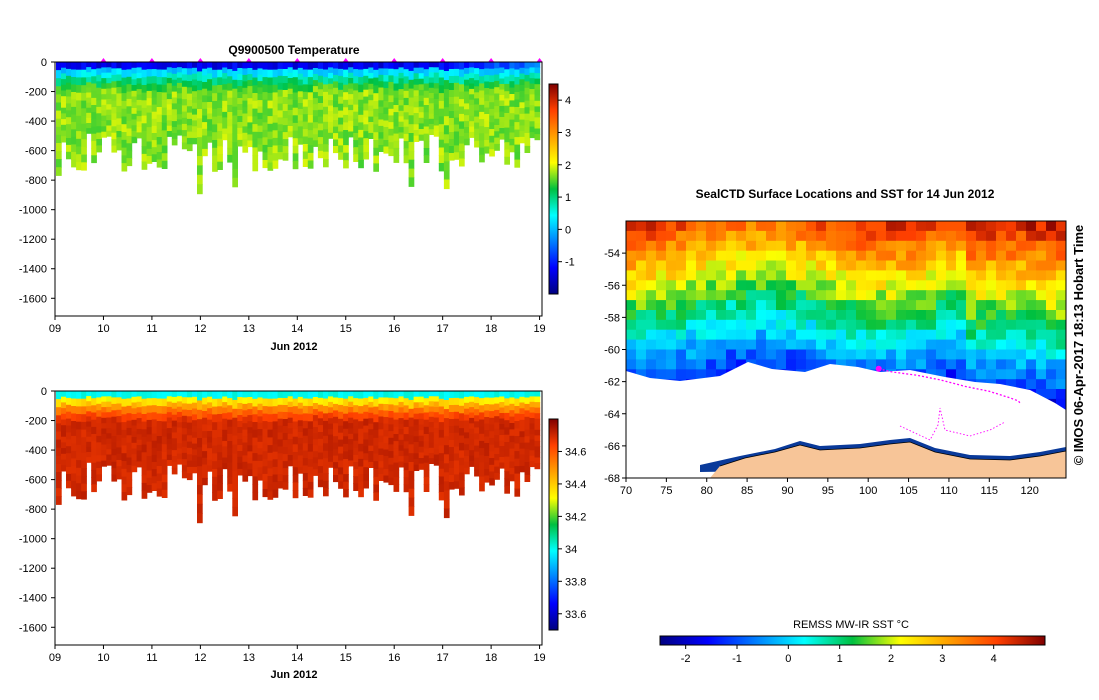 The image size is (1099, 700). What do you see at coordinates (249, 658) in the screenshot?
I see `x-tick-label: 13` at bounding box center [249, 658].